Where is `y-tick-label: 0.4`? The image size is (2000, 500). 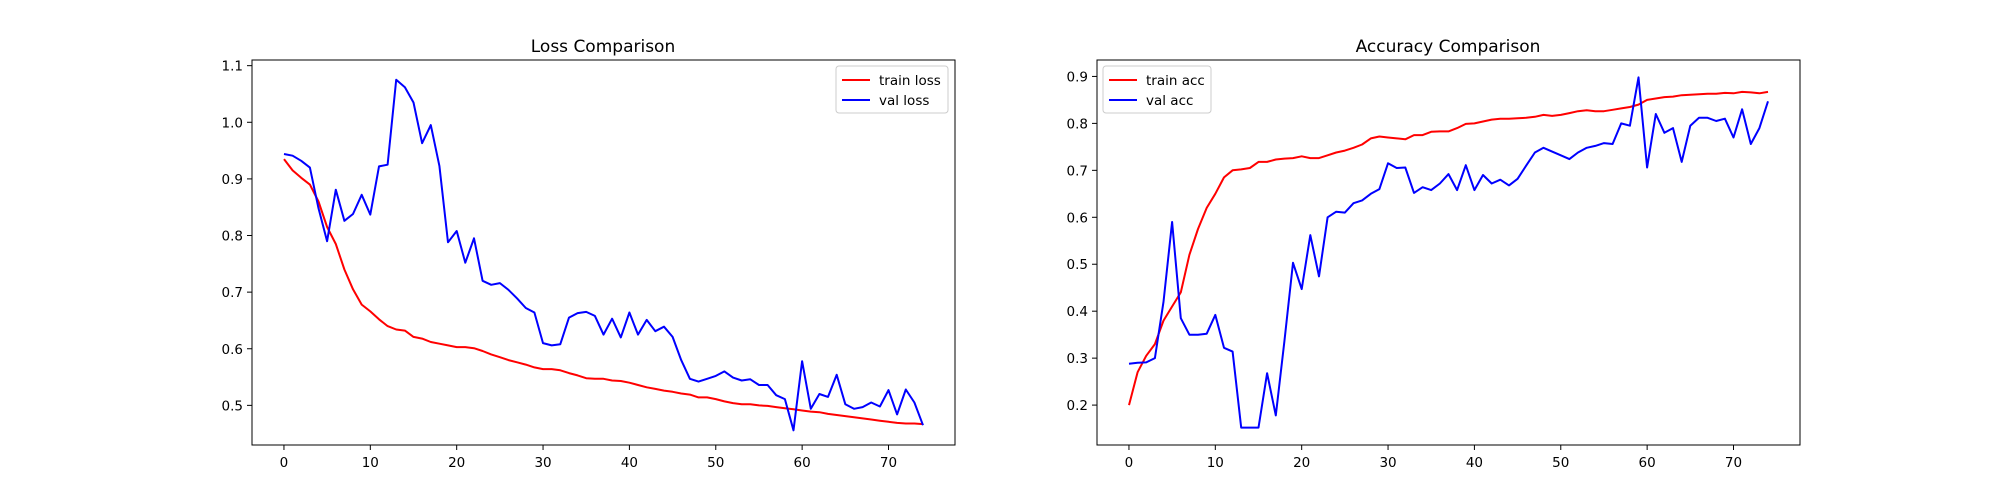 y-tick-label: 0.4 is located at coordinates (1077, 312).